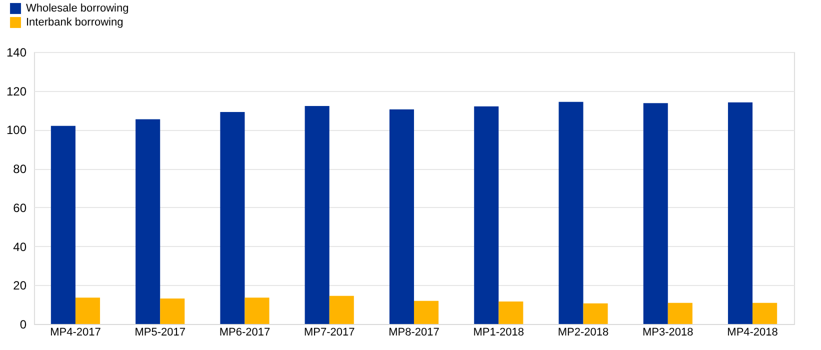 Image resolution: width=821 pixels, height=350 pixels. Describe the element at coordinates (16, 53) in the screenshot. I see `y-tick-label: 140` at that location.